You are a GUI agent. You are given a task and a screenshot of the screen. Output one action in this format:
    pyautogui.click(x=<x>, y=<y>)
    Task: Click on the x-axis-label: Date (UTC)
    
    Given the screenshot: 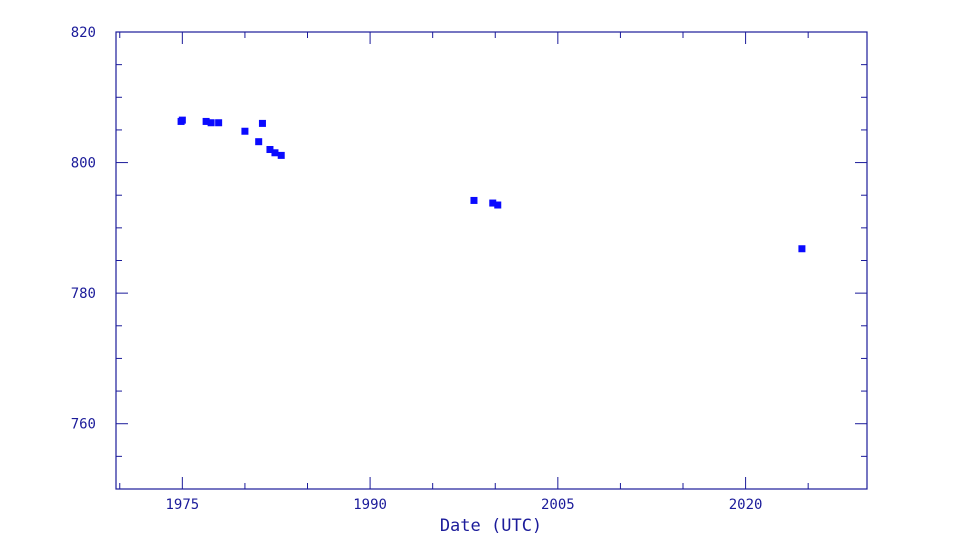 What is the action you would take?
    pyautogui.click(x=491, y=526)
    